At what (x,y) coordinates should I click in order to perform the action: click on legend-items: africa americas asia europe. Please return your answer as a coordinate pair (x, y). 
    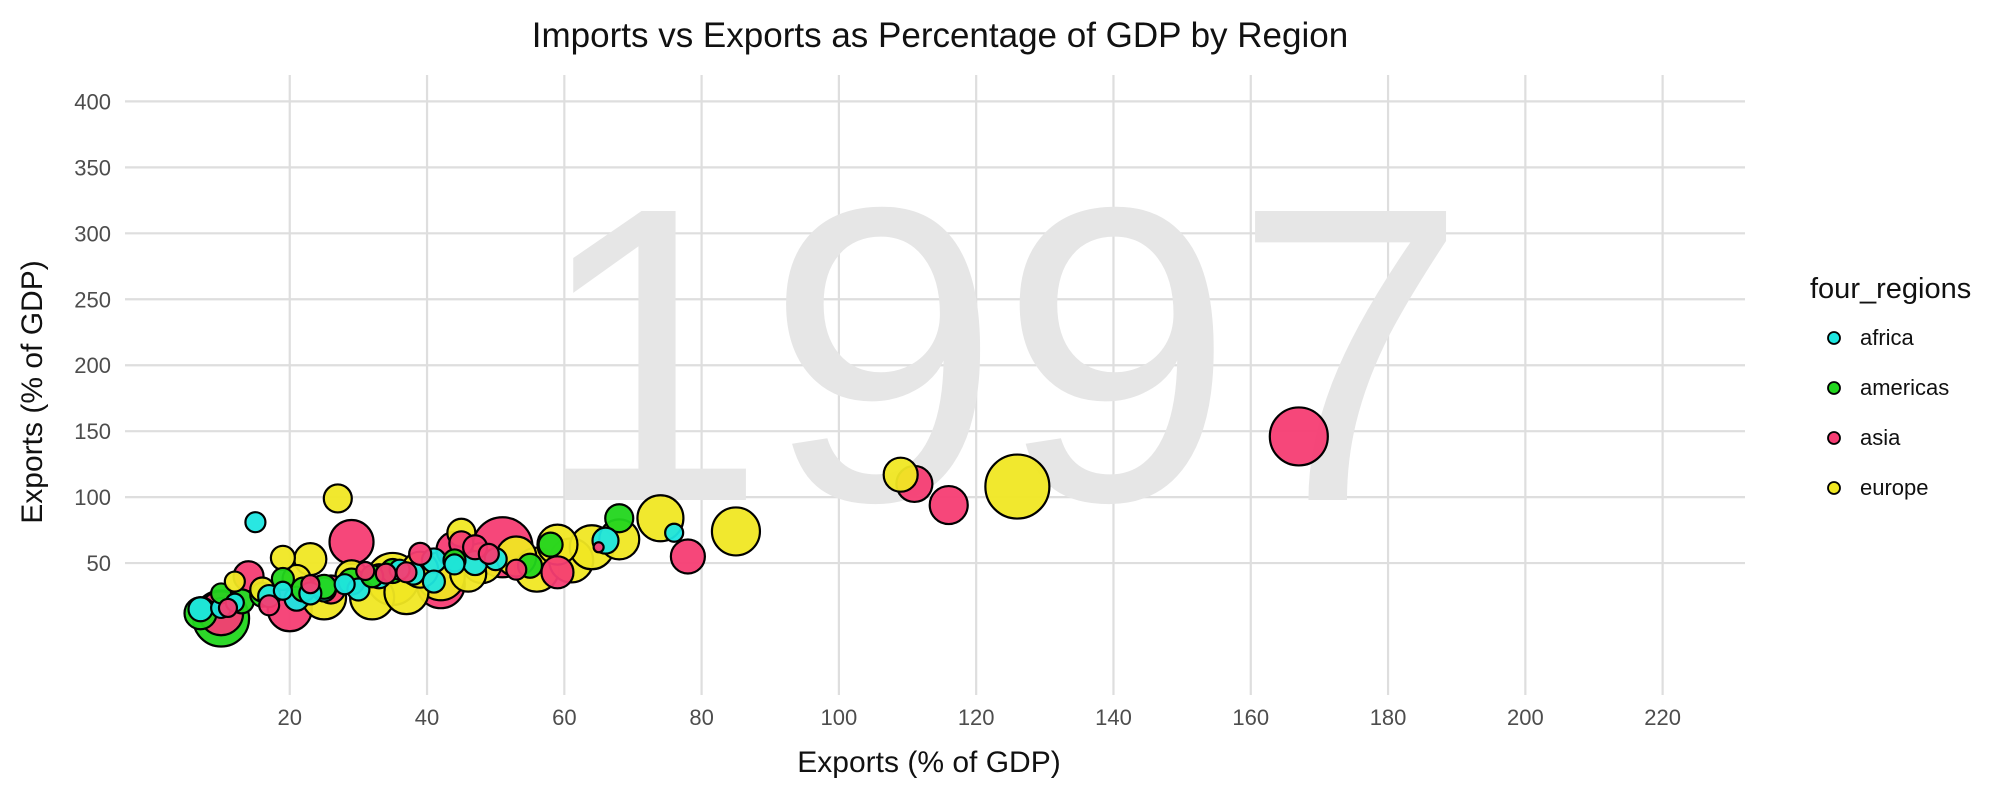
    Looking at the image, I should click on (1888, 412).